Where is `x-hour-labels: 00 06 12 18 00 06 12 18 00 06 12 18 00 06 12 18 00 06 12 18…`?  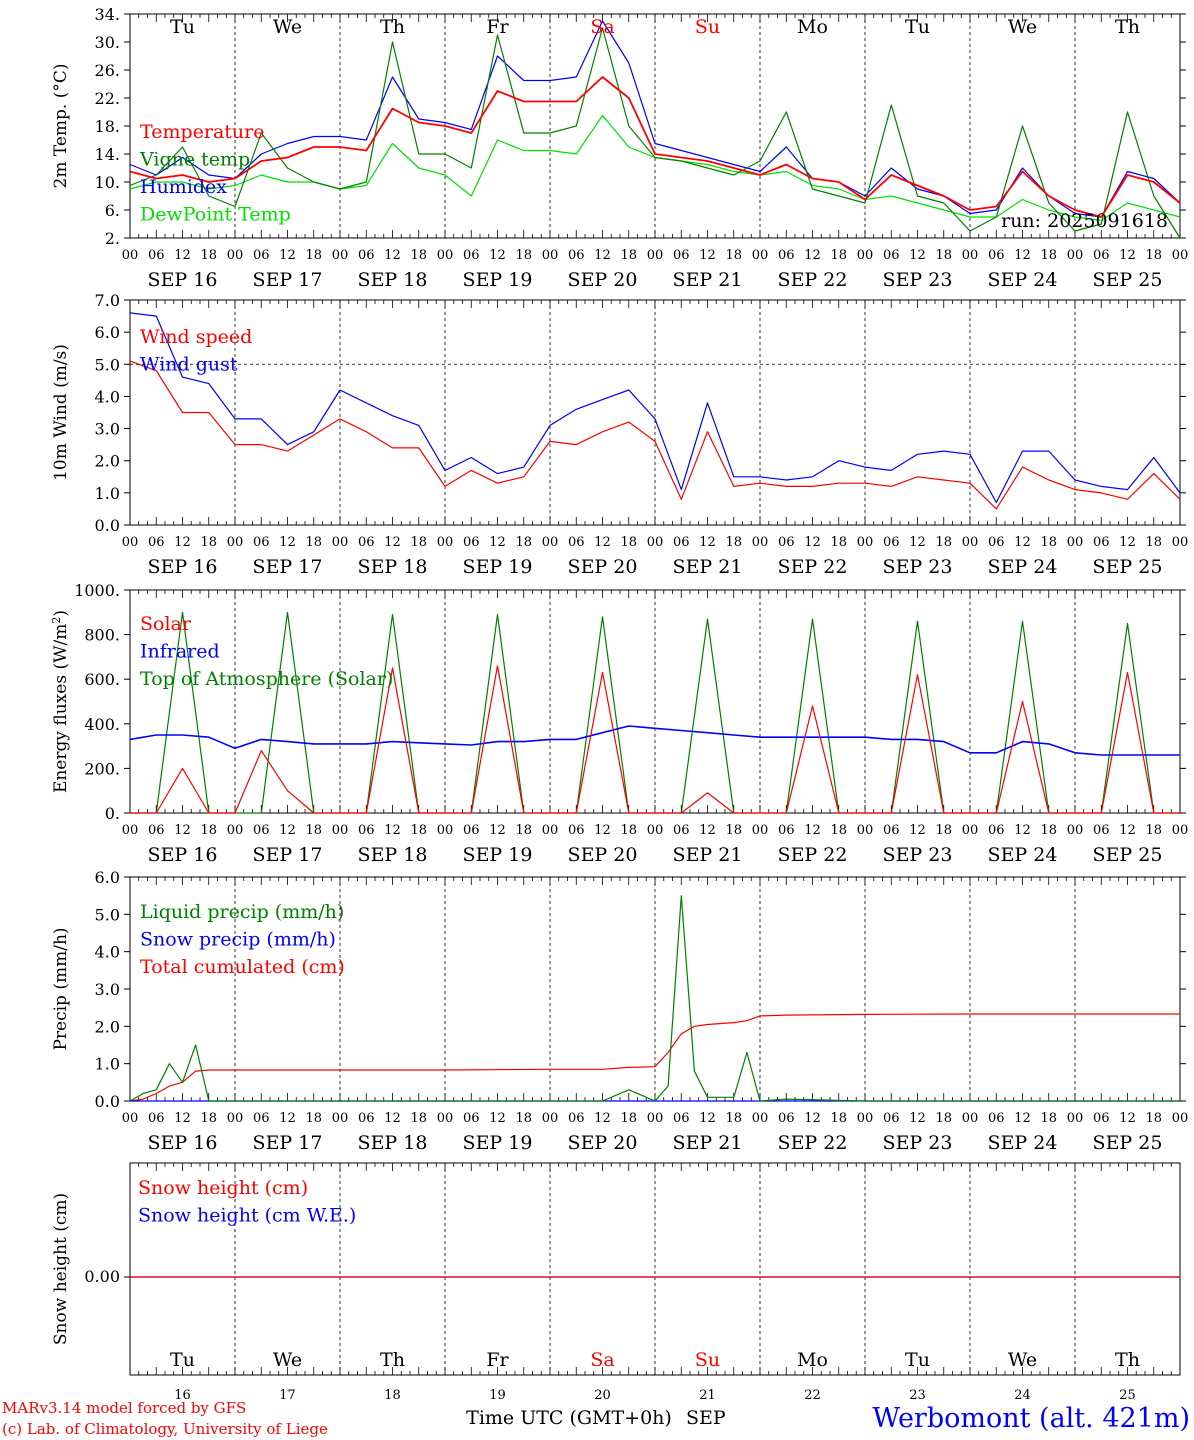 x-hour-labels: 00 06 12 18 00 06 12 18 00 06 12 18 00 06 12 18 00 06 12 18… is located at coordinates (655, 269).